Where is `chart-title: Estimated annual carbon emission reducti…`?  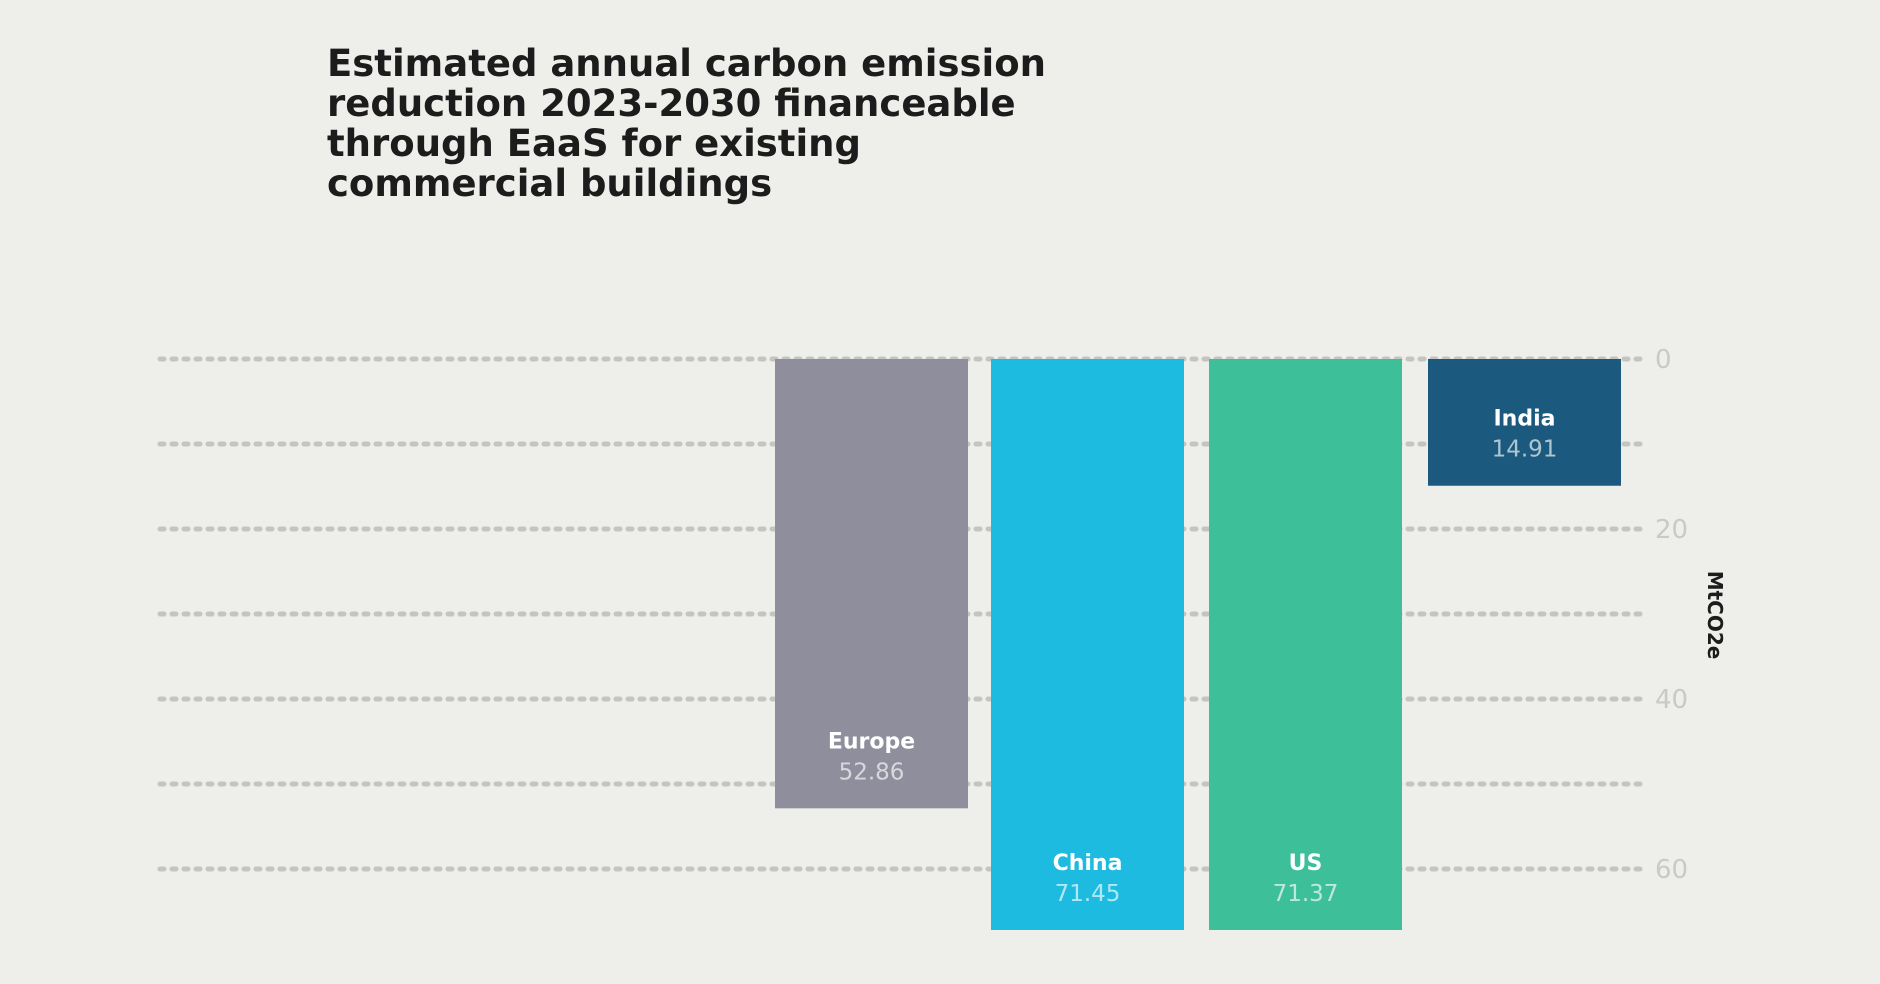
chart-title: Estimated annual carbon emission reducti… is located at coordinates (686, 123).